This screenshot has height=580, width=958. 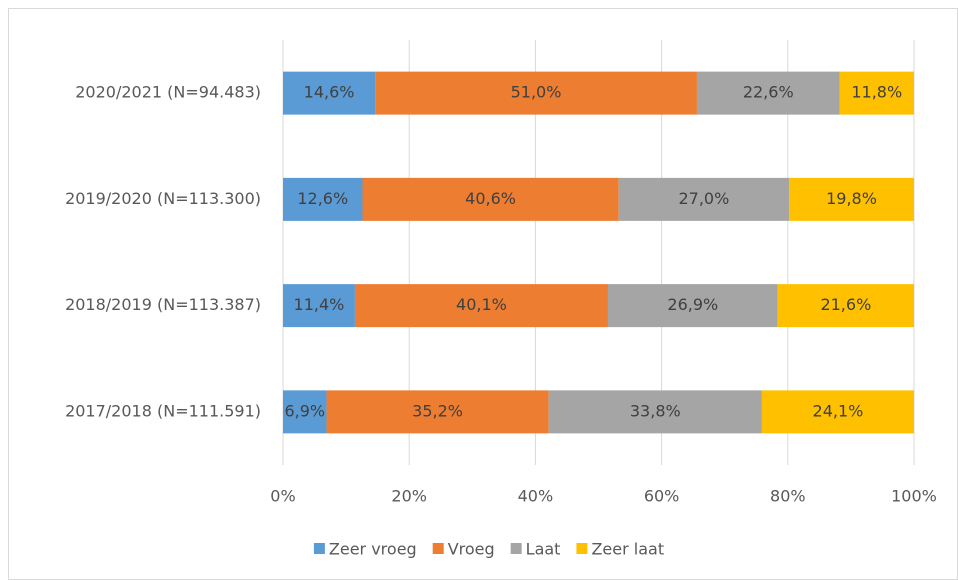 I want to click on bar-label: 33,8%, so click(x=655, y=410).